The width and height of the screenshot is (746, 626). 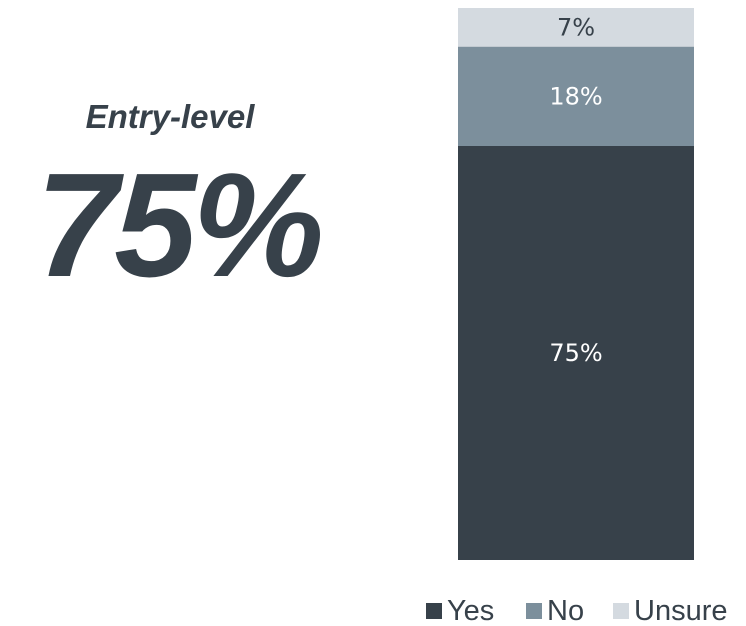 I want to click on legend-swatch-no, so click(x=534, y=611).